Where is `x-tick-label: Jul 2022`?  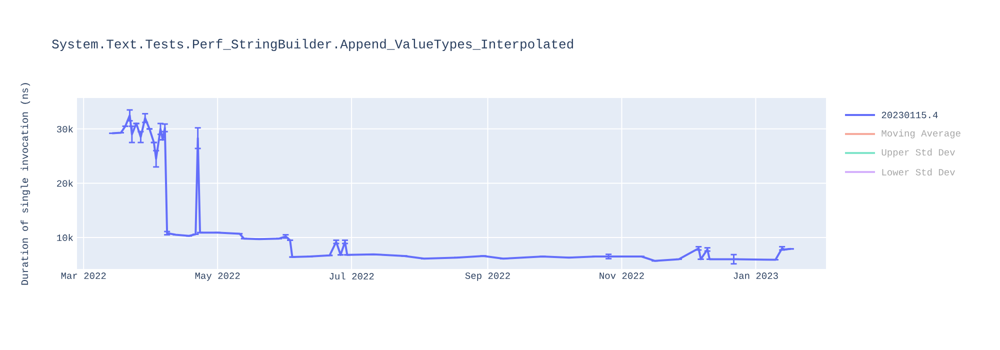 x-tick-label: Jul 2022 is located at coordinates (352, 276).